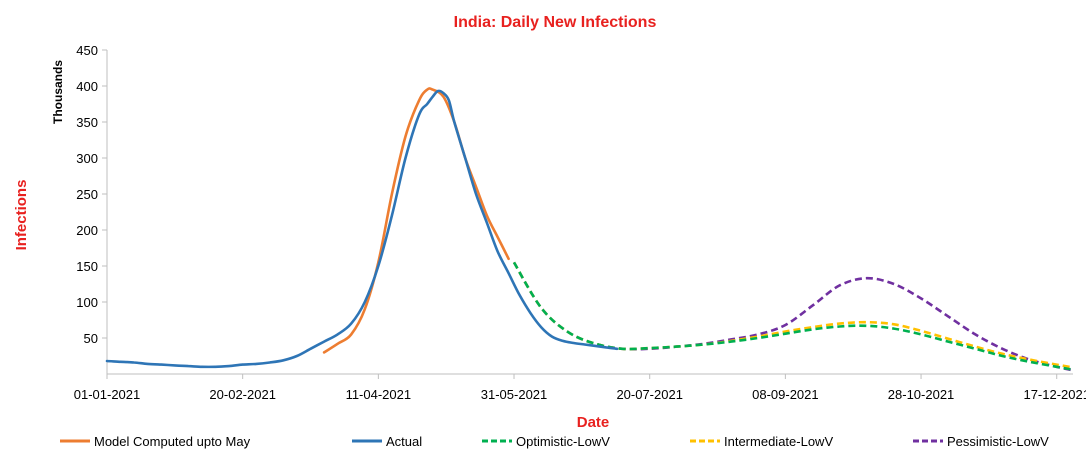  Describe the element at coordinates (87, 302) in the screenshot. I see `y-tick-label: 100` at that location.